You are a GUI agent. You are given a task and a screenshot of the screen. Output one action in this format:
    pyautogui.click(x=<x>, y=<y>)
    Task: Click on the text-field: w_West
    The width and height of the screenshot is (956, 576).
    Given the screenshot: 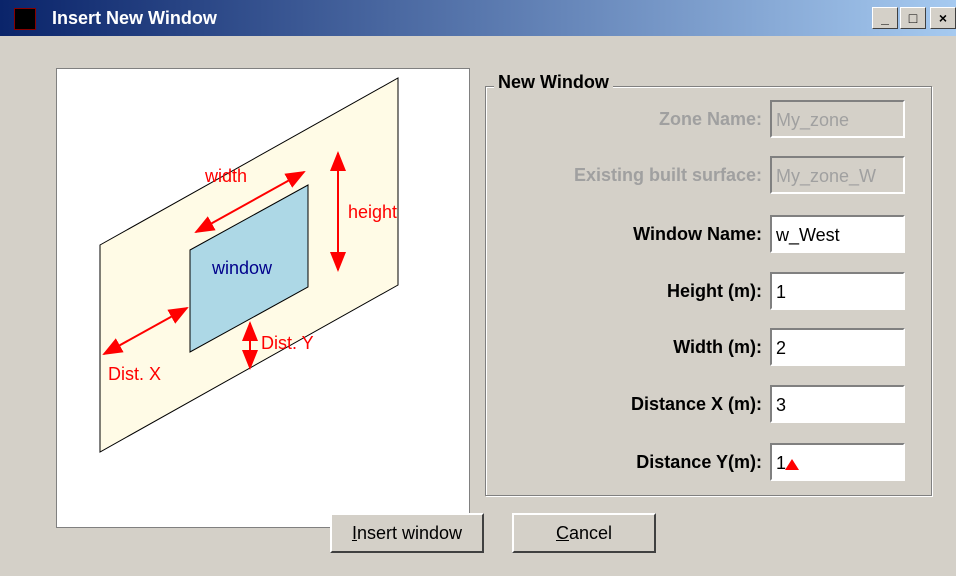 What is the action you would take?
    pyautogui.click(x=837, y=234)
    